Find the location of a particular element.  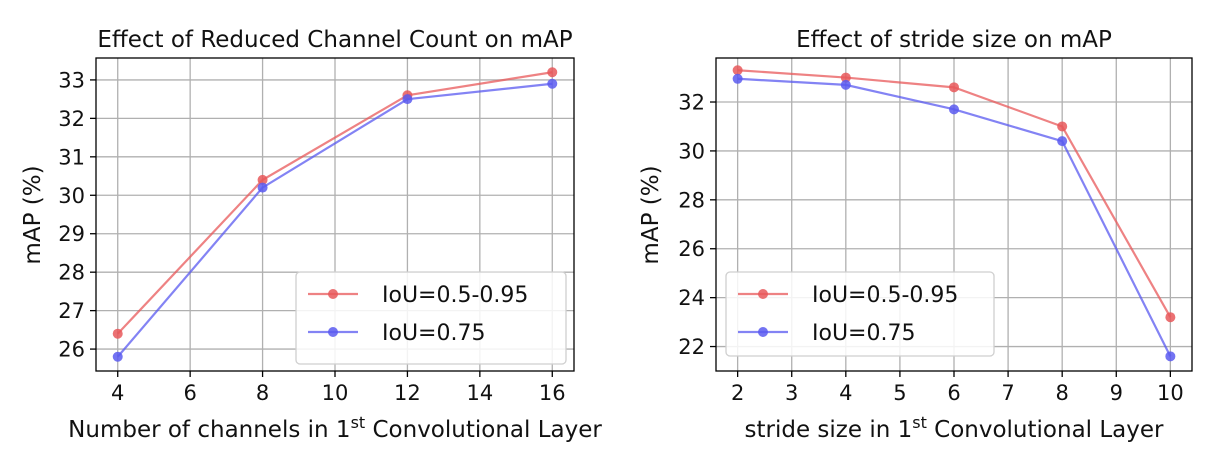

chart-1-x-tick-label: 10 is located at coordinates (335, 393).